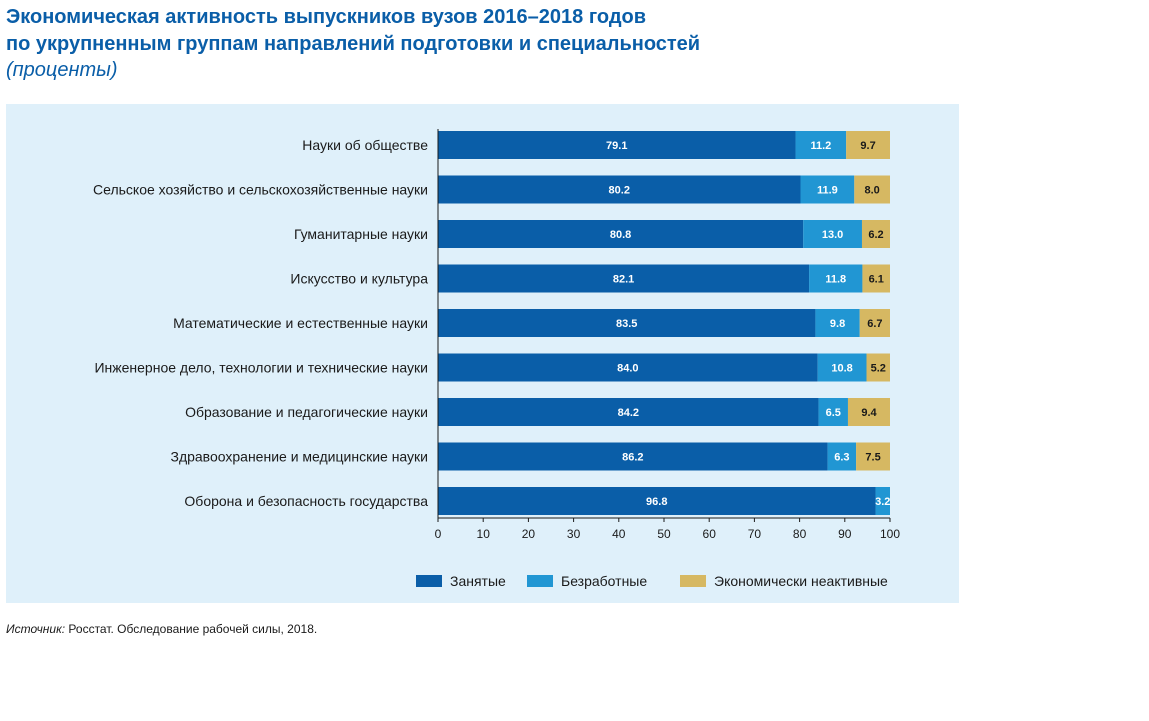 This screenshot has width=1149, height=721. Describe the element at coordinates (361, 234) in the screenshot. I see `category-label: Гуманитарные науки` at that location.